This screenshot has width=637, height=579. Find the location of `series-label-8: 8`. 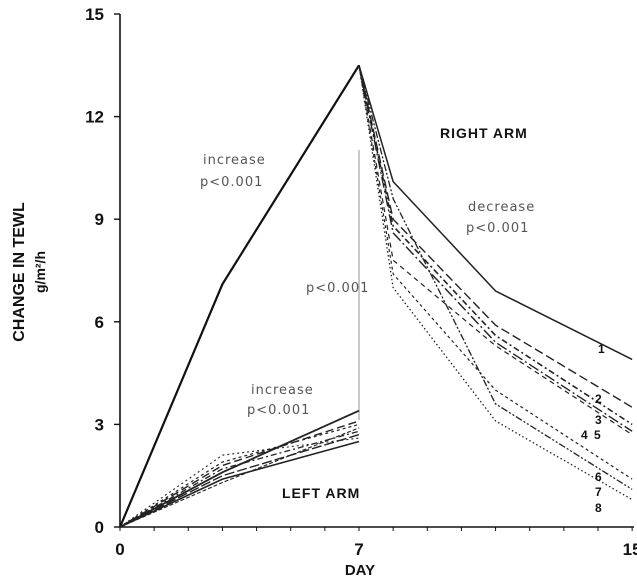

series-label-8: 8 is located at coordinates (598, 508).